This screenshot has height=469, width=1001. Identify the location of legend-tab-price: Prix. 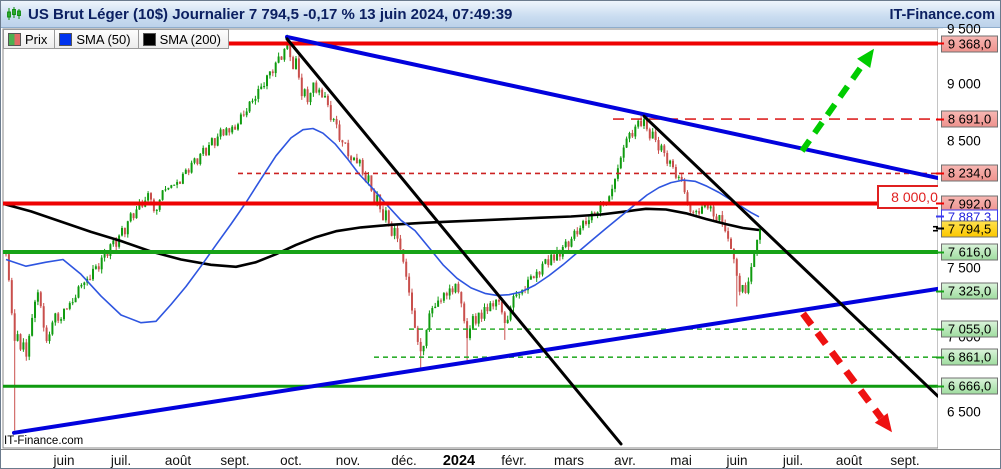
(29, 39).